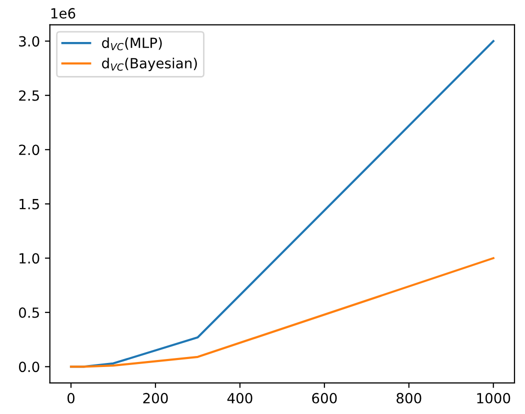 This screenshot has width=525, height=414. I want to click on y-tick-label: 0.0, so click(29, 367).